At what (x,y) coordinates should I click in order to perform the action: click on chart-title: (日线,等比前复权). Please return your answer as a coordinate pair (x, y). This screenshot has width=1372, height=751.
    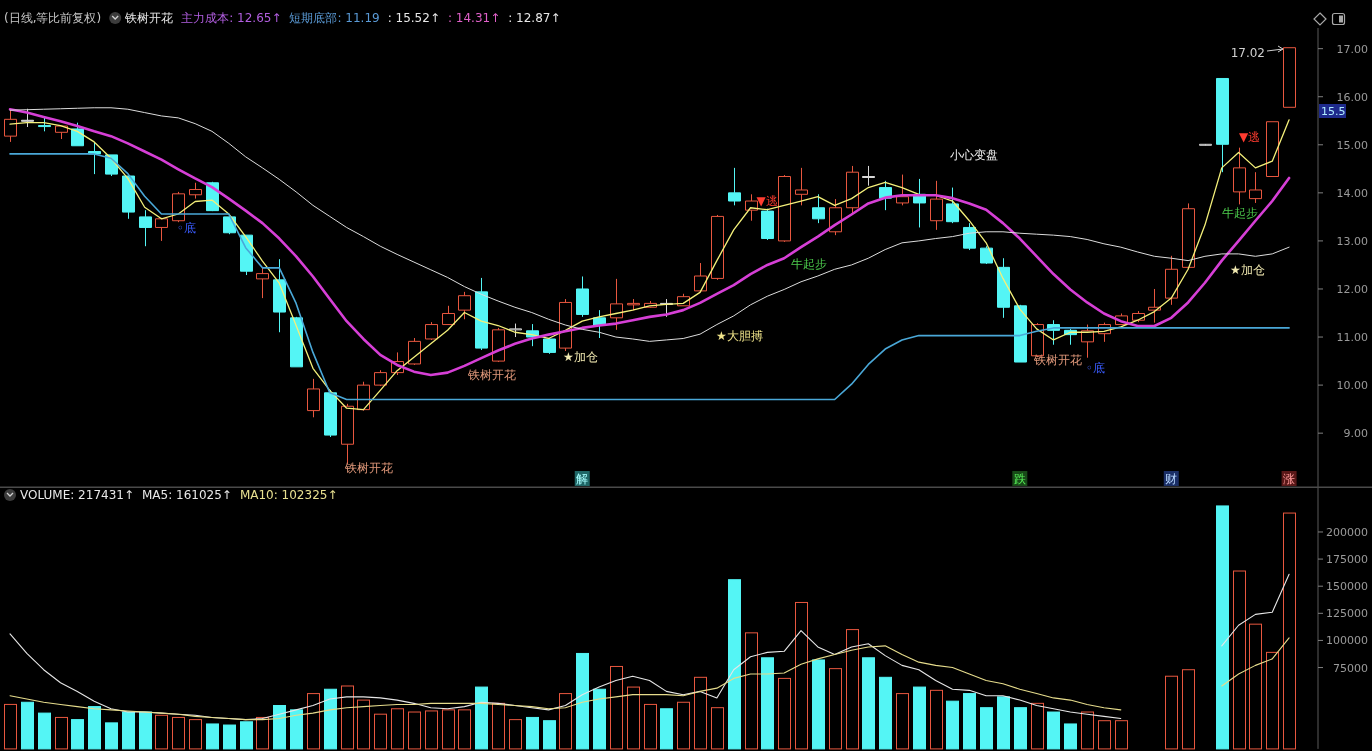
    Looking at the image, I should click on (53, 18).